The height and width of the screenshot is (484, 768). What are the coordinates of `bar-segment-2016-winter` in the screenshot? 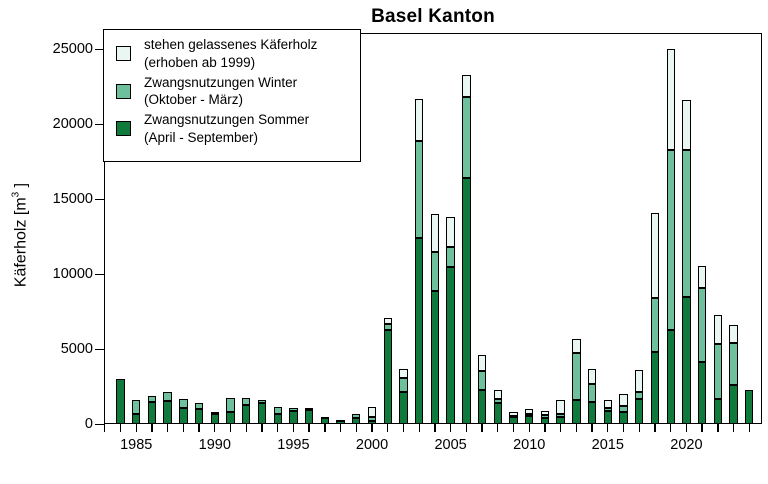 It's located at (623, 409).